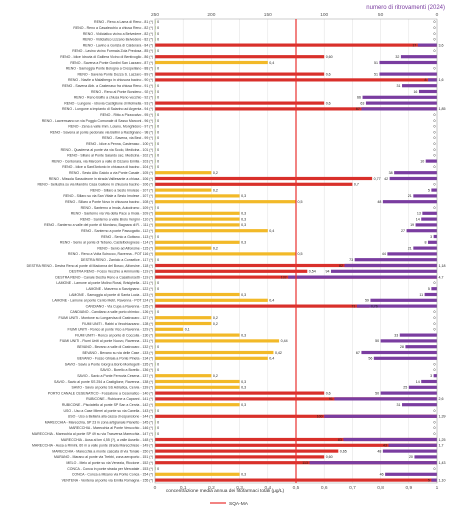 The image size is (450, 511). I want to click on conc-value-label: 0,7, so click(356, 185).